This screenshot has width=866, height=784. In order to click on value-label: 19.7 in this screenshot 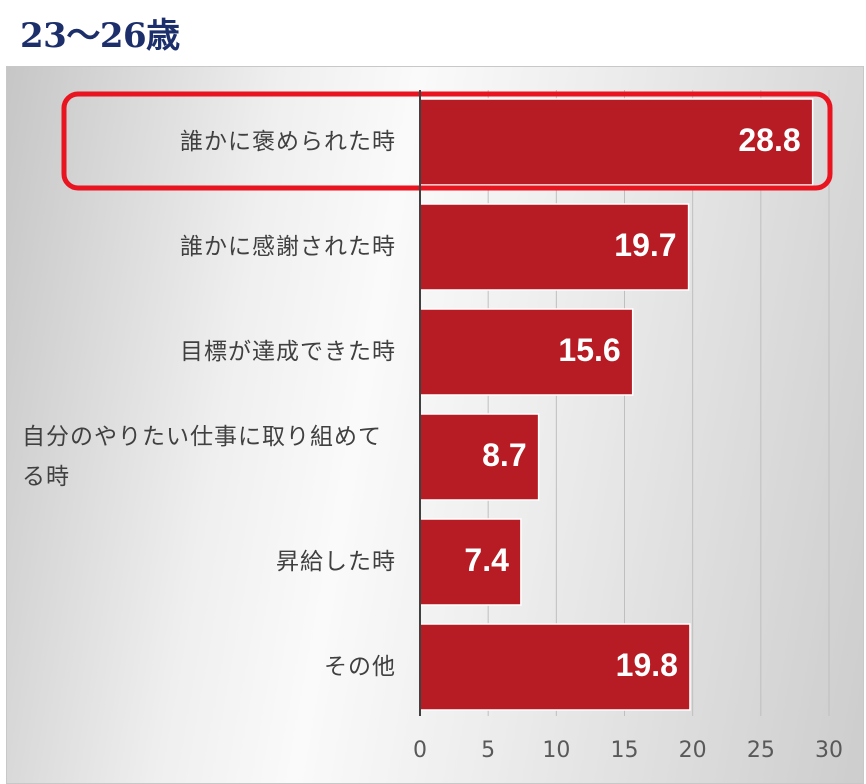, I will do `click(645, 245)`.